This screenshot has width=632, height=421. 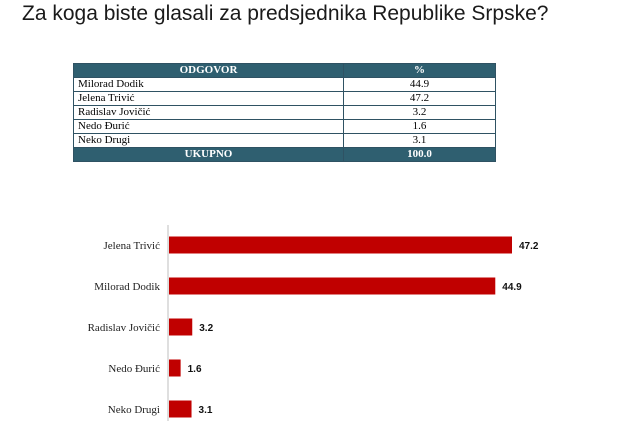 What do you see at coordinates (206, 410) in the screenshot?
I see `data-label: 3.1` at bounding box center [206, 410].